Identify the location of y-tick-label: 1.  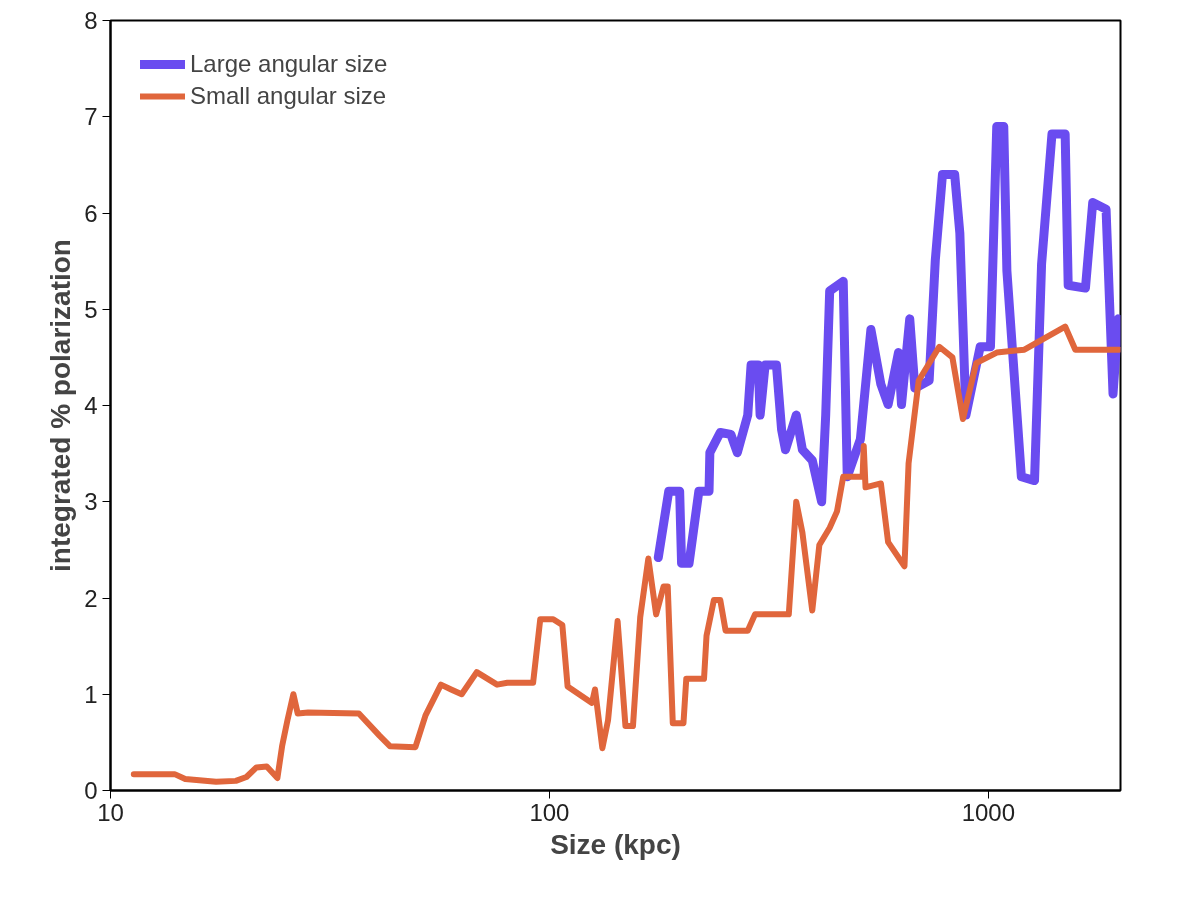
(91, 694).